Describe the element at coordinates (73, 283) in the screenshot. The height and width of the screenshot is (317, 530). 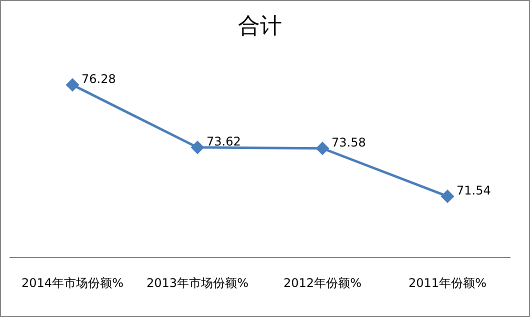
I see `x-tick-label: 2014年市场份额%` at that location.